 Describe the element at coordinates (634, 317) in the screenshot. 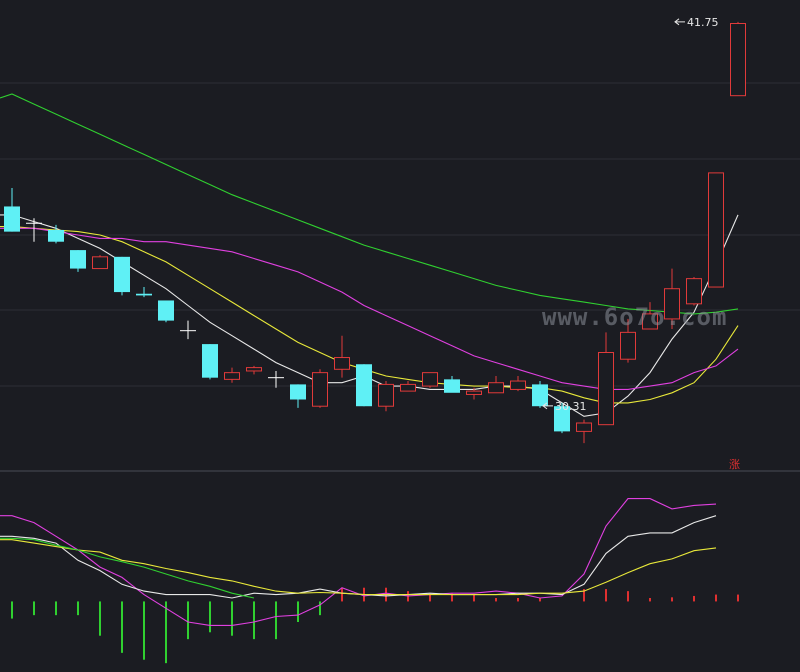

I see `watermark-text: www.6o7o.com` at that location.